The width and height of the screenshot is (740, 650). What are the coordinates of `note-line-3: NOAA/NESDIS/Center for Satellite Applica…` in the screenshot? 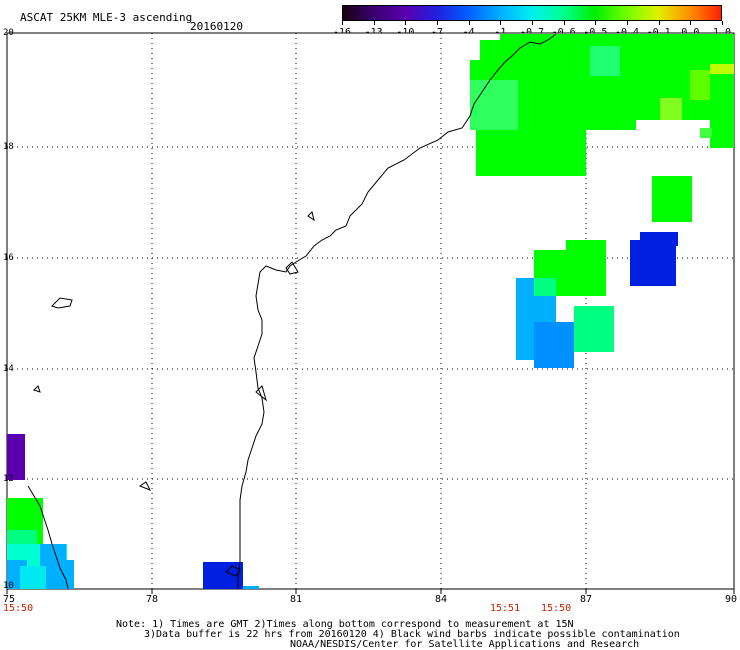 It's located at (465, 644).